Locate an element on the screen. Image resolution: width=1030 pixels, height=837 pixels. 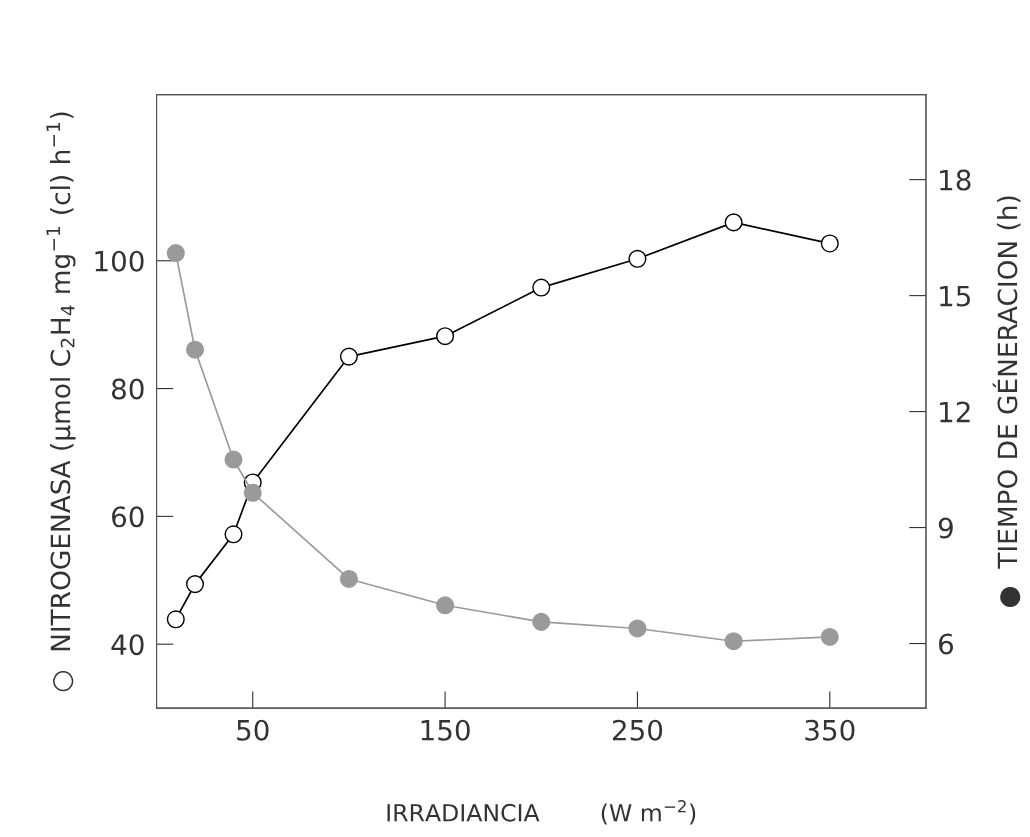
text: ○ NITROGENASA (μmol C$_{2}$H$_{4}$ mg$^{−1}$ (cl) h$^{−1}$) is located at coordinates (61, 402).